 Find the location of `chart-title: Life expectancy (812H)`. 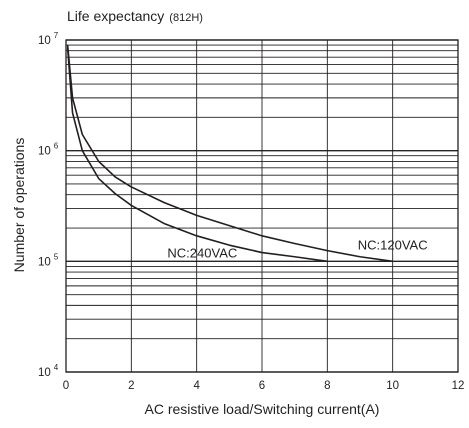

chart-title: Life expectancy (812H) is located at coordinates (135, 16).